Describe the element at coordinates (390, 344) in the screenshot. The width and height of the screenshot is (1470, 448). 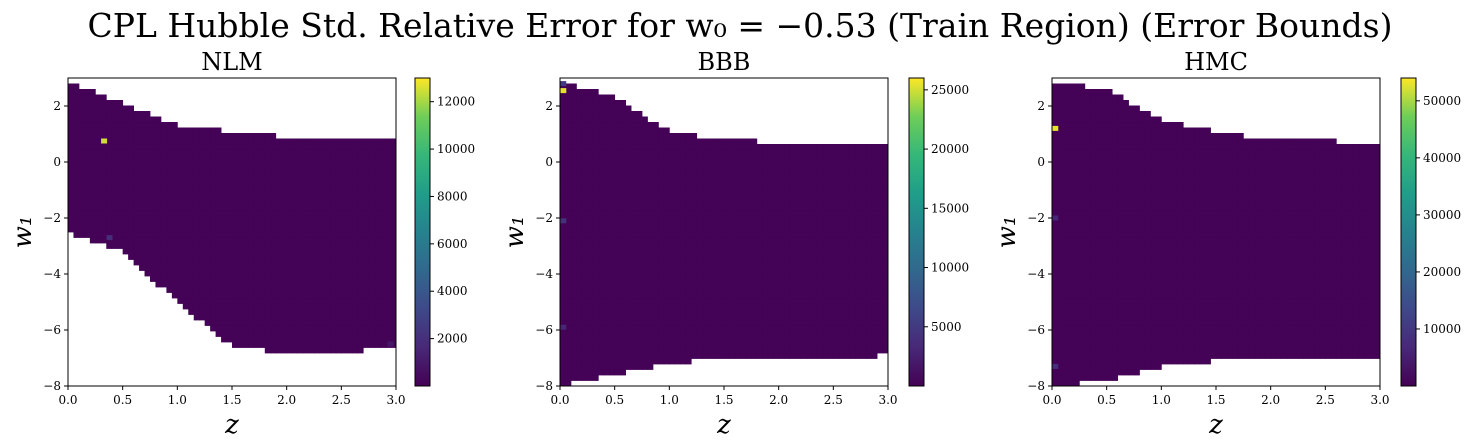
I see `outlier-cell` at that location.